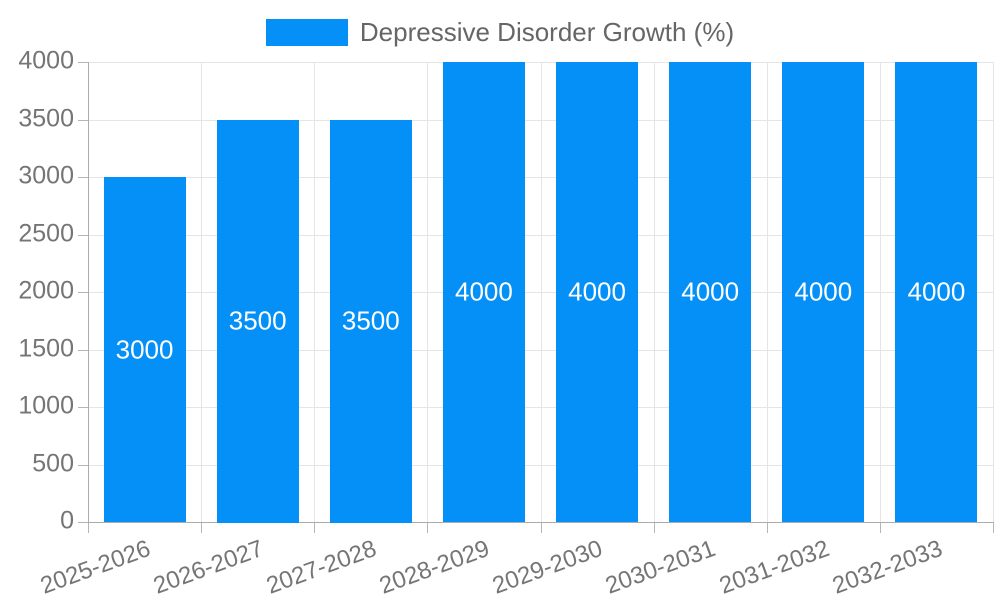  What do you see at coordinates (46, 233) in the screenshot?
I see `y-tick-label: 2500` at bounding box center [46, 233].